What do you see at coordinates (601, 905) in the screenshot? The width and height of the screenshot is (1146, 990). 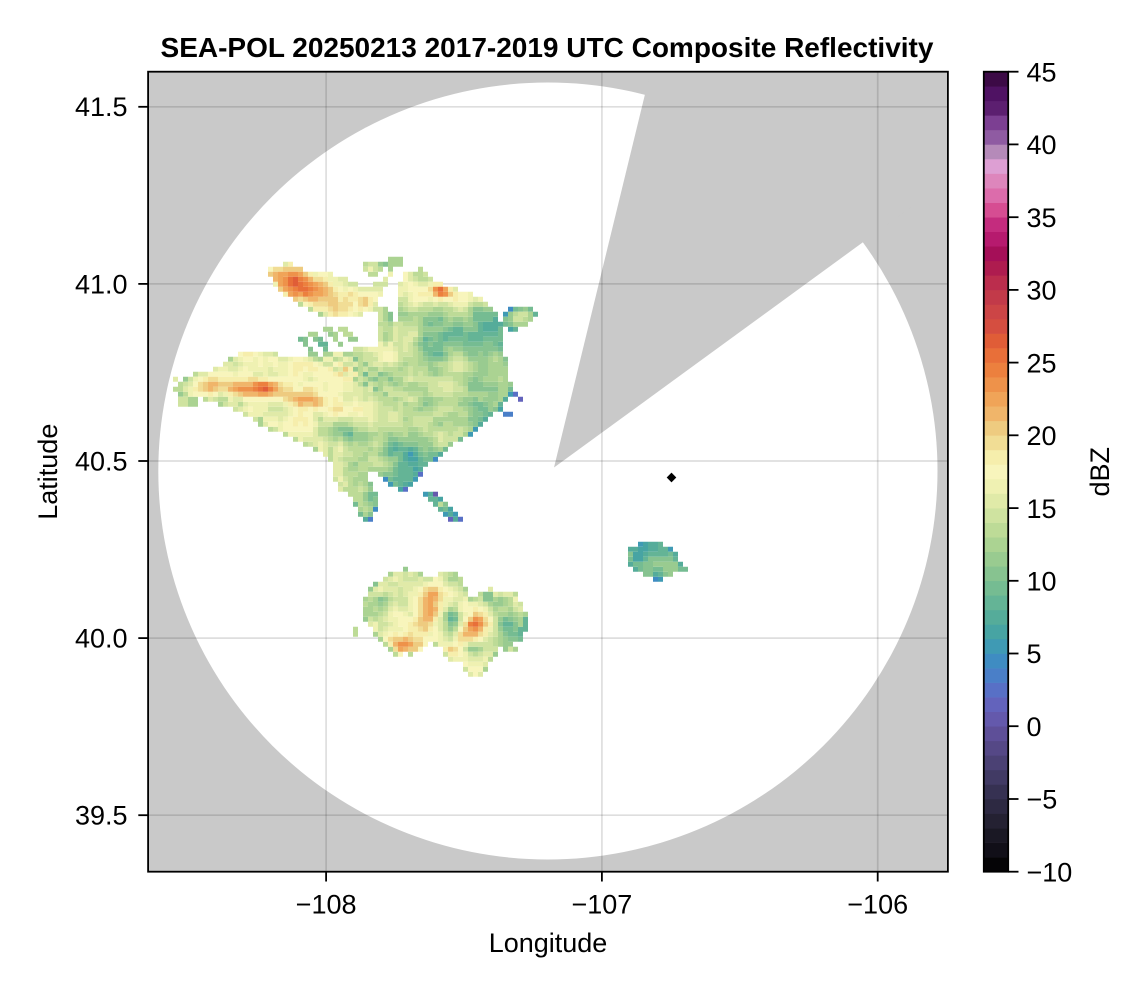 I see `svg-text: −107` at bounding box center [601, 905].